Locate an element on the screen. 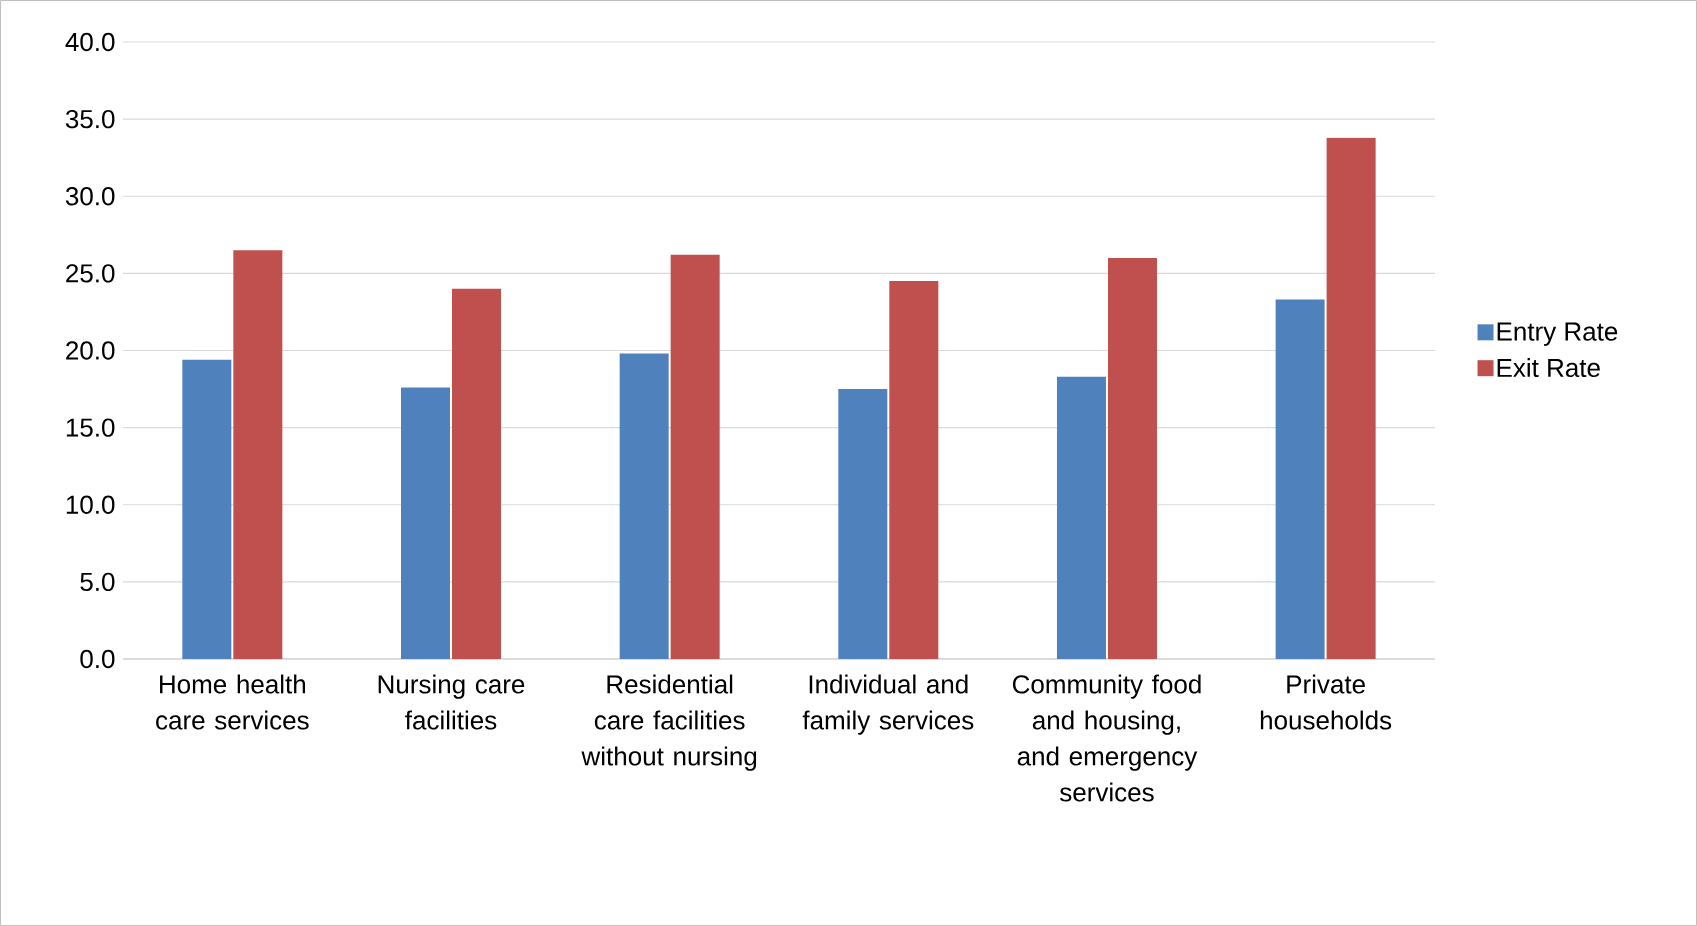  y-tick-label: 15.0 is located at coordinates (90, 427).